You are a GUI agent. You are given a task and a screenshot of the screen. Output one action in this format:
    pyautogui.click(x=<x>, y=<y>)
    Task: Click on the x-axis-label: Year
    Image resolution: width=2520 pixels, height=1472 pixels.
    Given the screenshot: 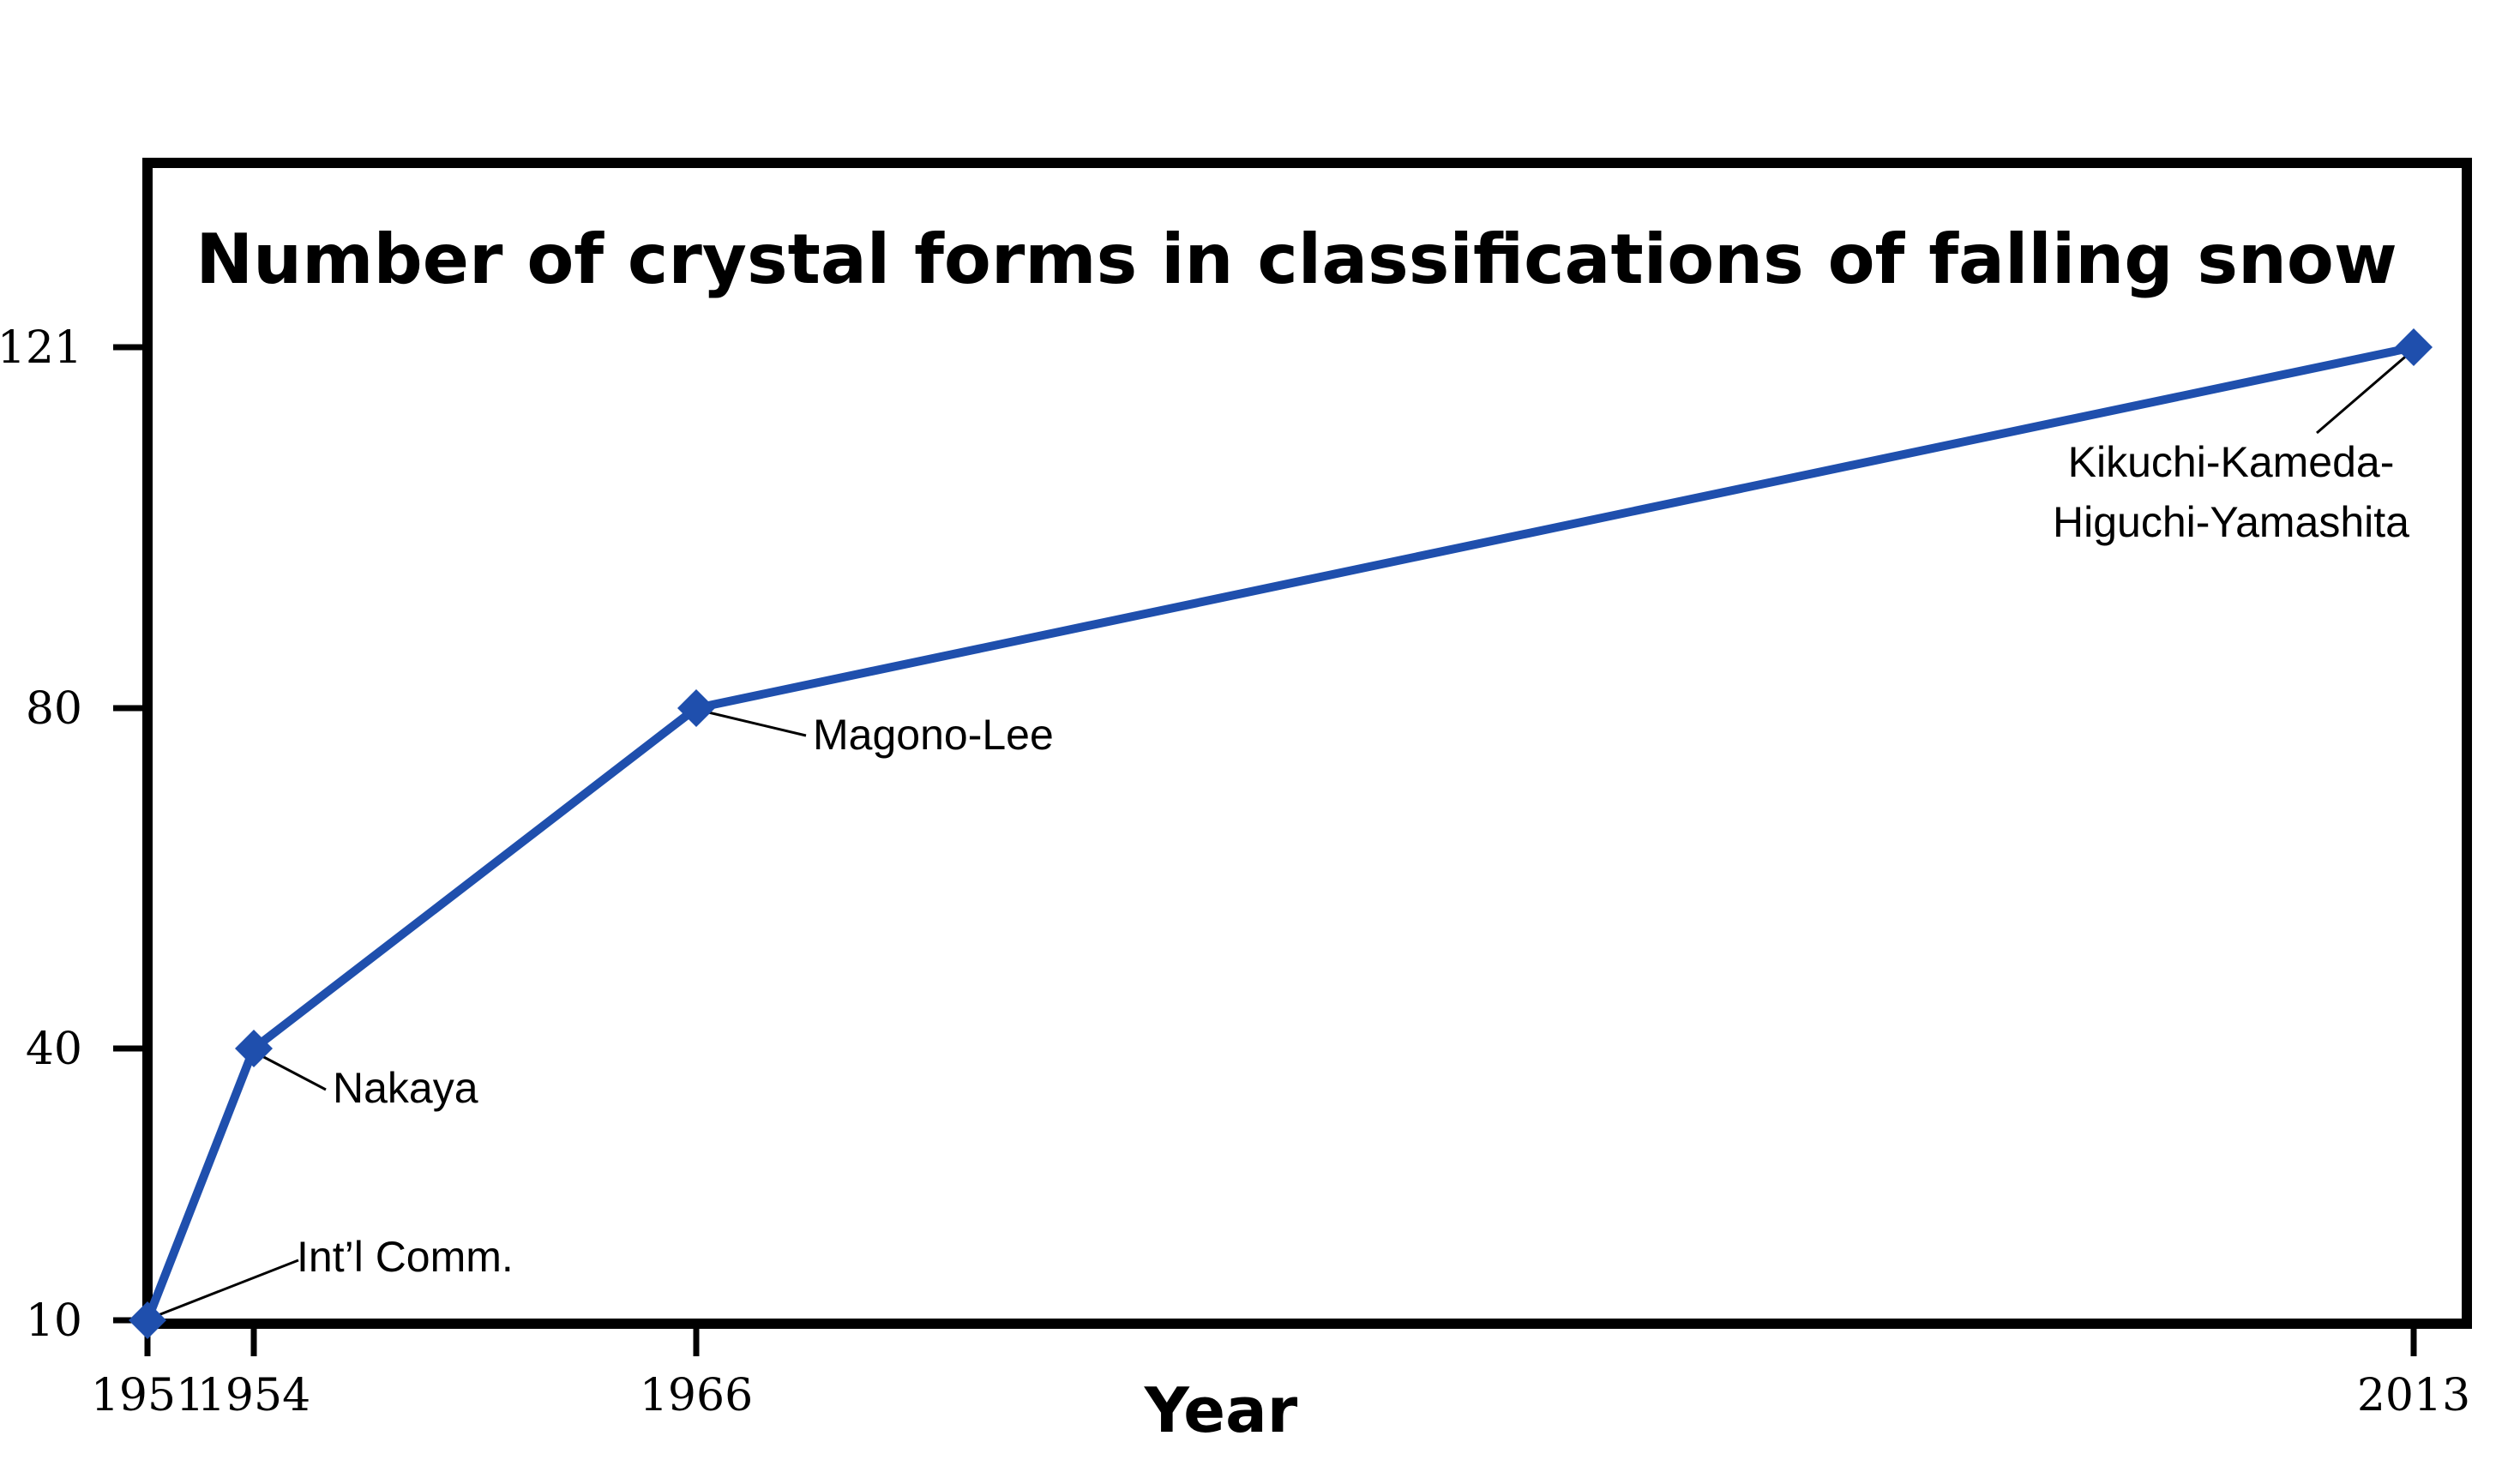 What is the action you would take?
    pyautogui.click(x=1221, y=1410)
    